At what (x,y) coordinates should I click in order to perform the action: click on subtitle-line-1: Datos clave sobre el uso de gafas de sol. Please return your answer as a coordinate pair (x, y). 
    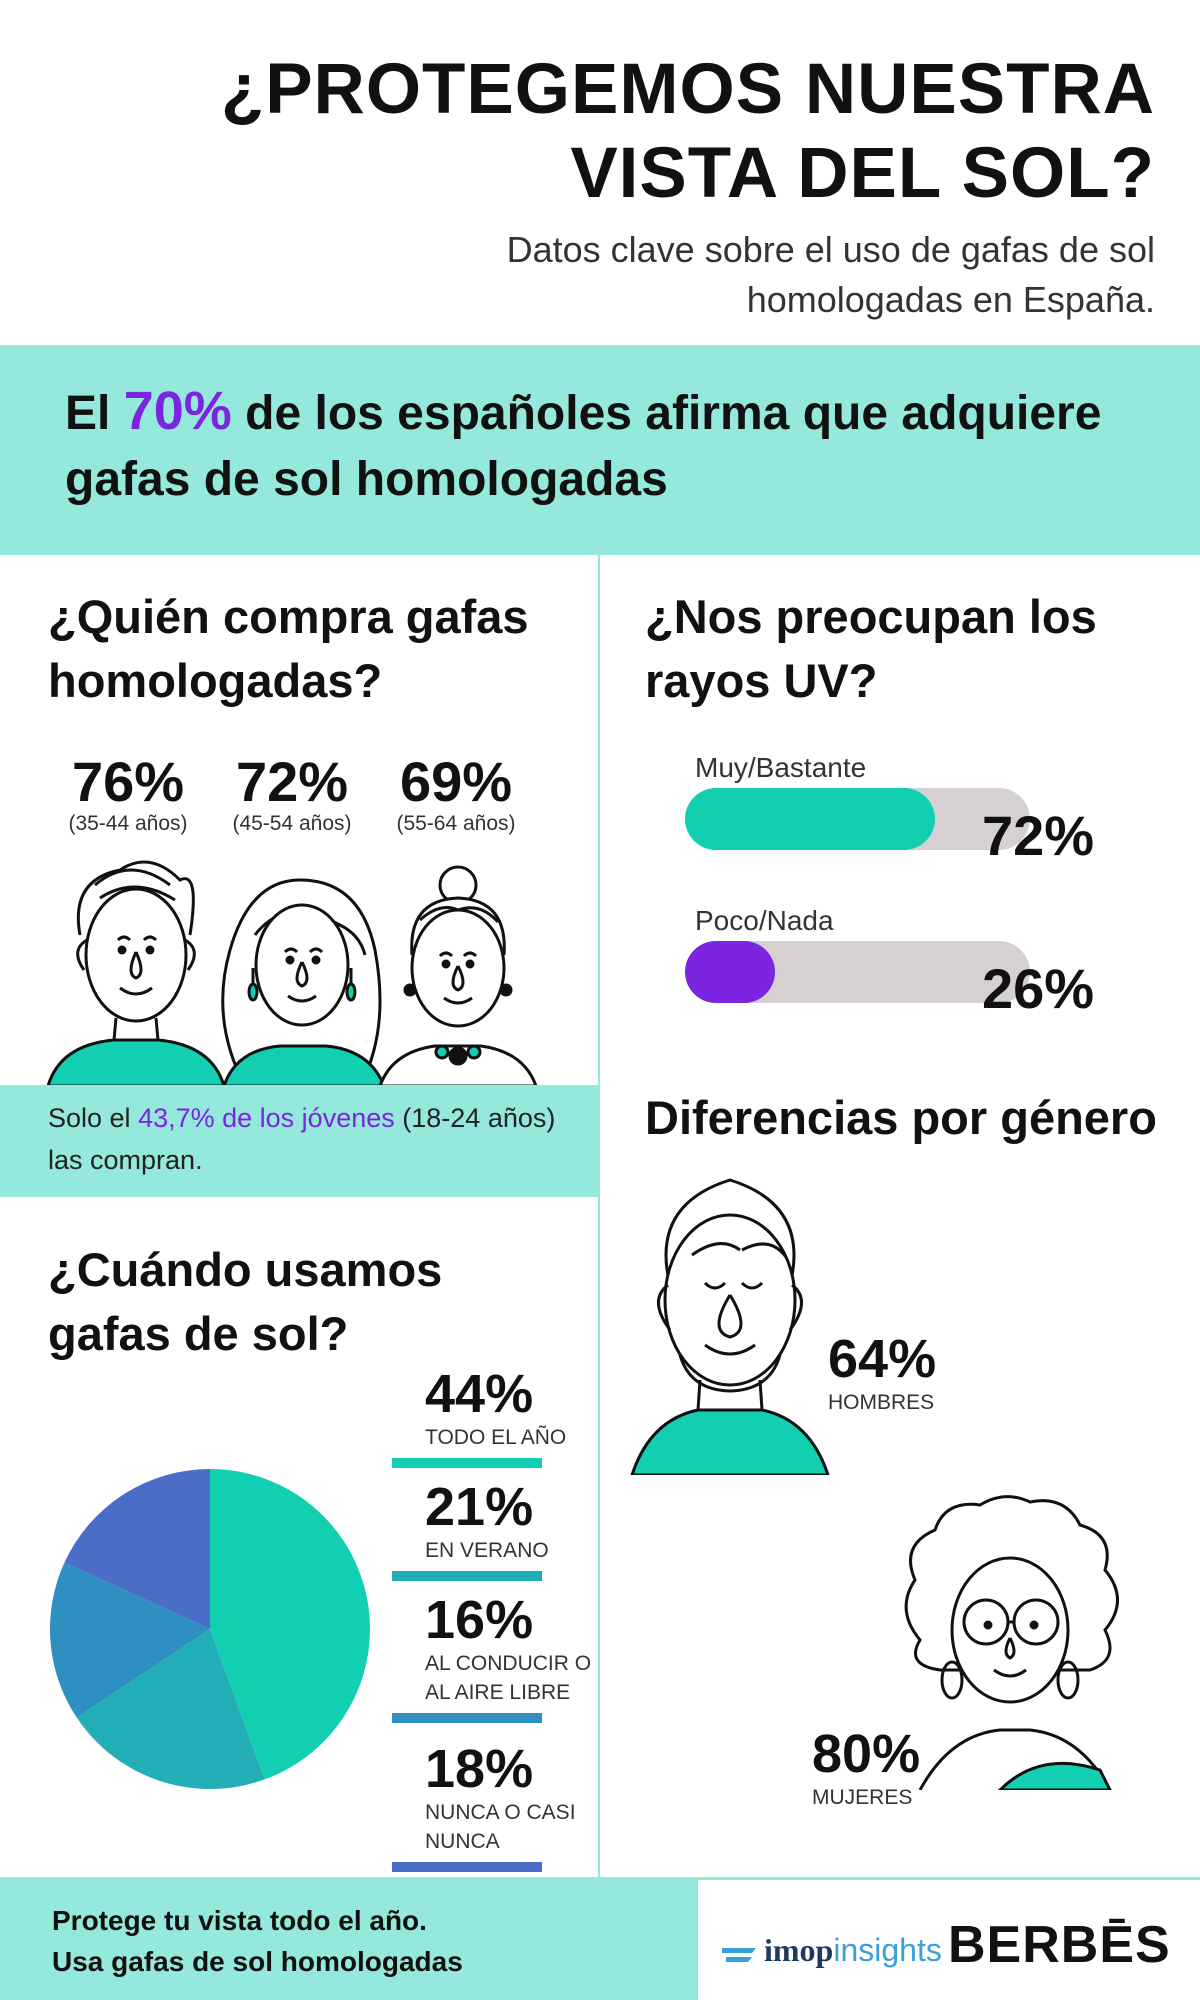
    Looking at the image, I should click on (830, 249).